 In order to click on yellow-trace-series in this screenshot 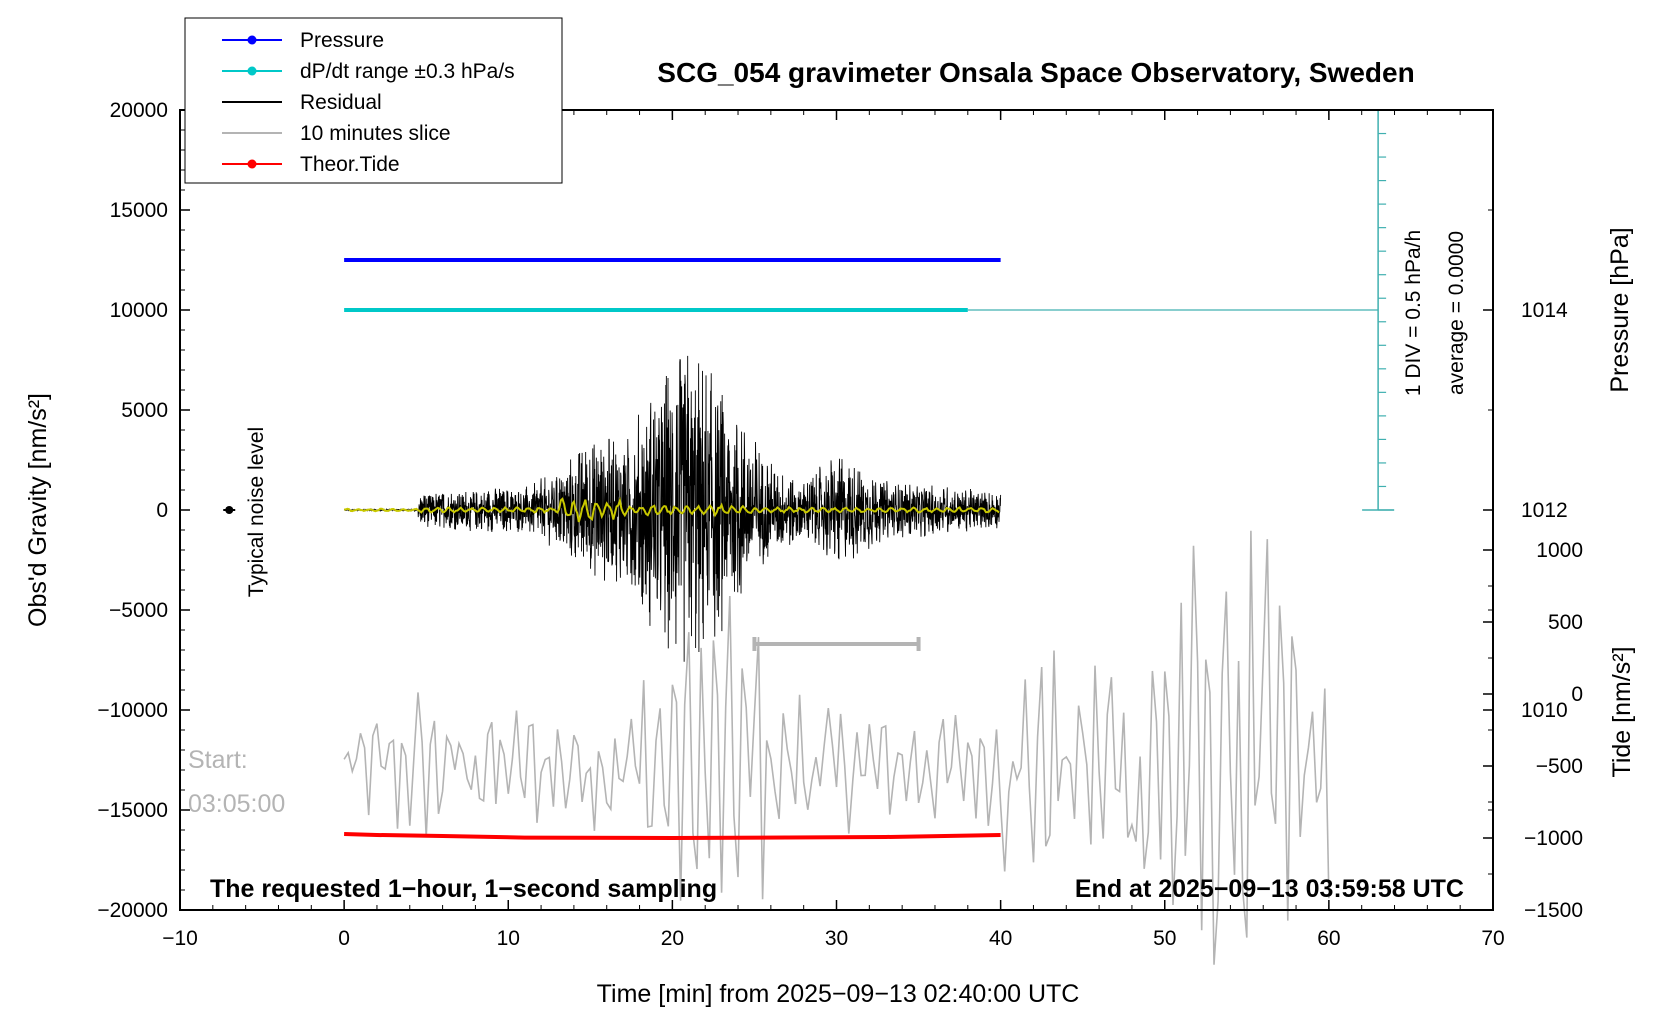, I will do `click(671, 509)`.